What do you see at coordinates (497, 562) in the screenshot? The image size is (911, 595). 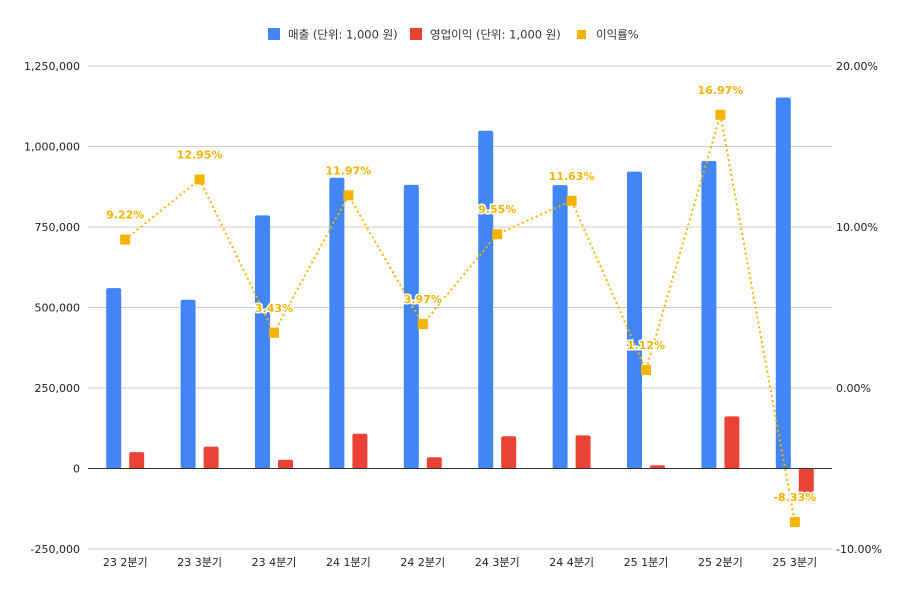 I see `x-tick-label: 24 3분기` at bounding box center [497, 562].